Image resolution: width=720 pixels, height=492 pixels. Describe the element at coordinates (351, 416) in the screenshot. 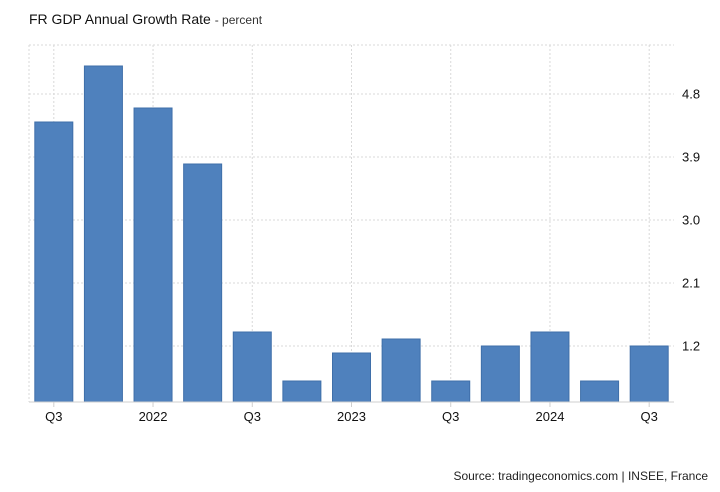

I see `x-tick-label: 2023` at that location.